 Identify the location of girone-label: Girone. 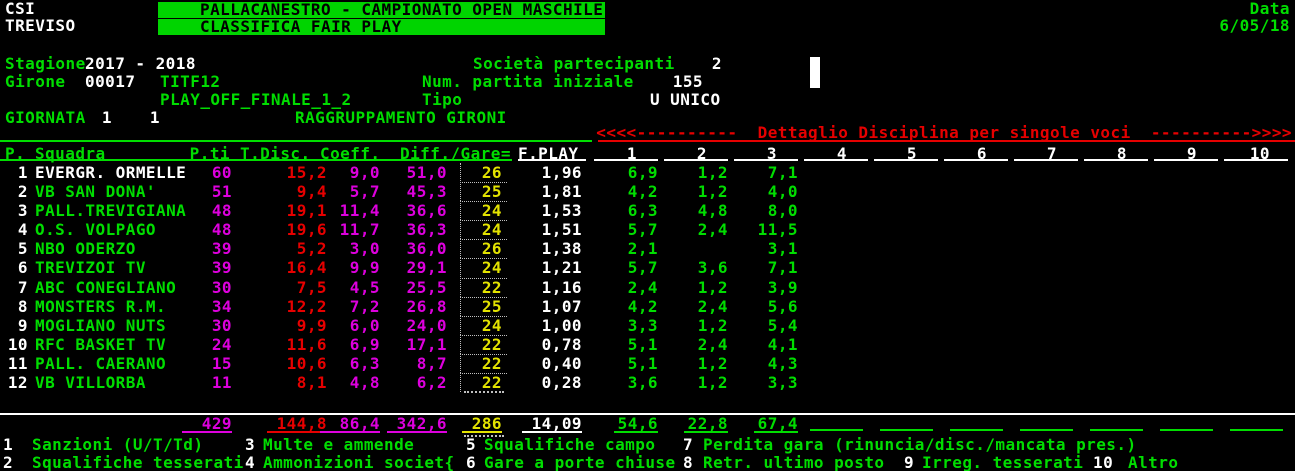
(35, 81).